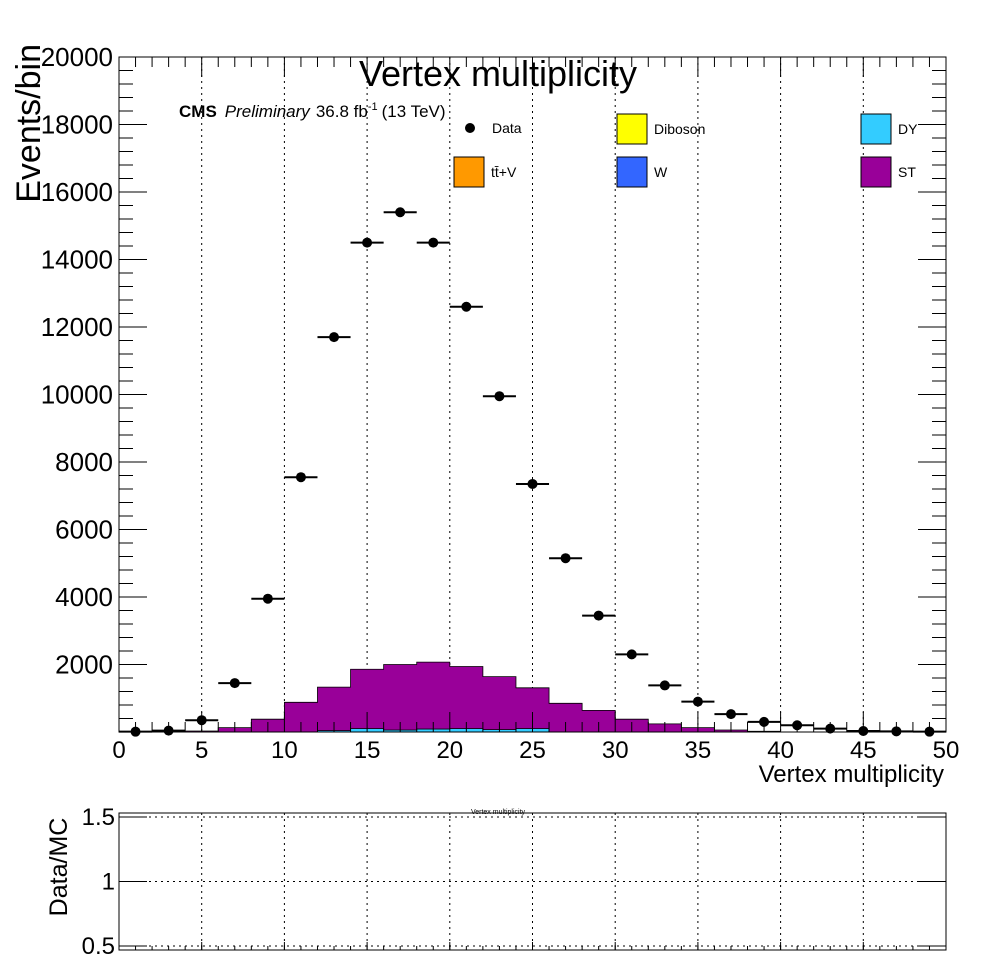  I want to click on ratio-title: Vertex multiplicity, so click(498, 812).